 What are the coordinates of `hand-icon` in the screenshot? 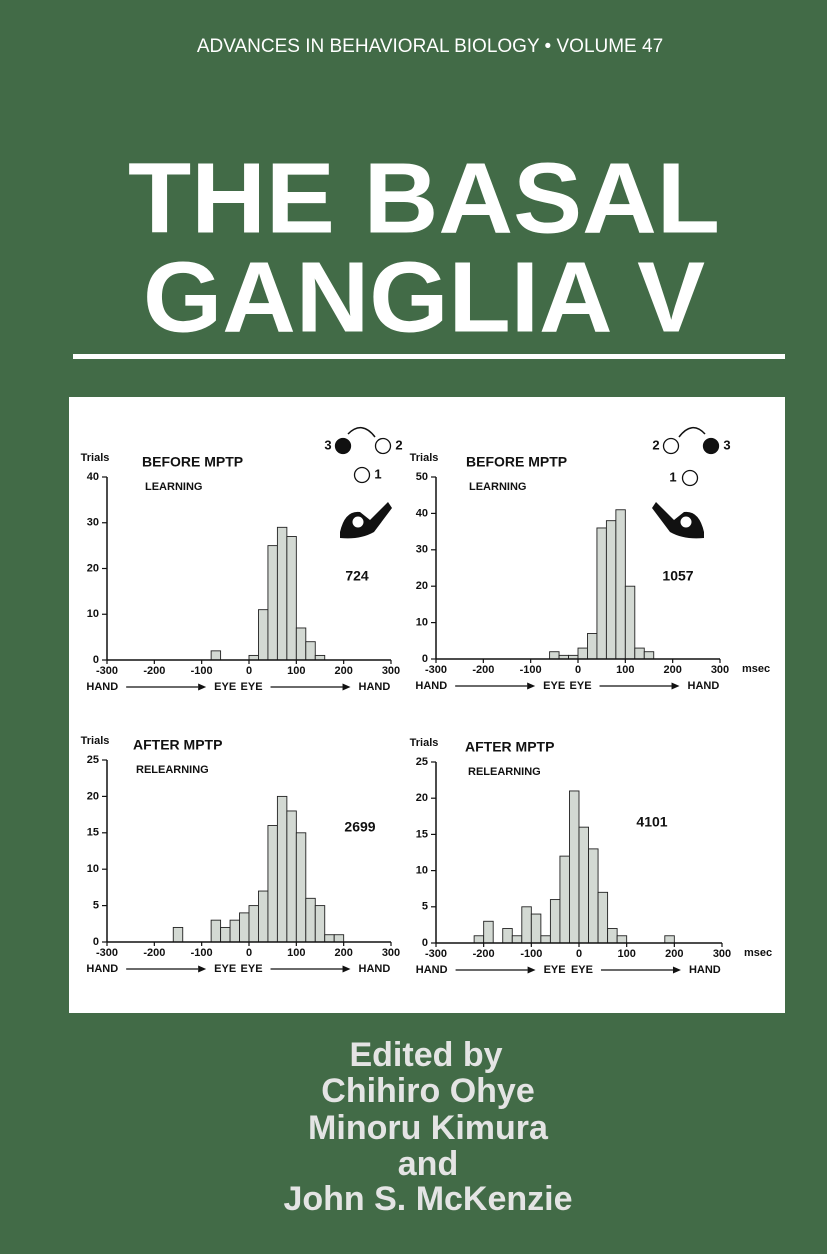 It's located at (678, 520).